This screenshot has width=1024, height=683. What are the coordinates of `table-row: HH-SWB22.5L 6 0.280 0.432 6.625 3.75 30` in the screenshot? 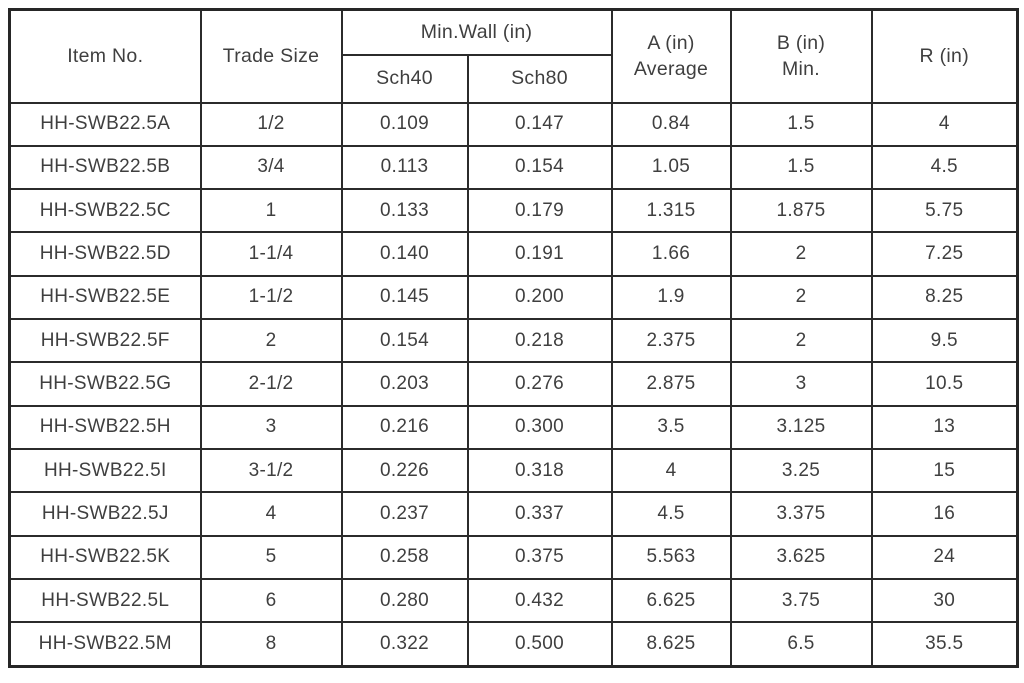 It's located at (513, 600).